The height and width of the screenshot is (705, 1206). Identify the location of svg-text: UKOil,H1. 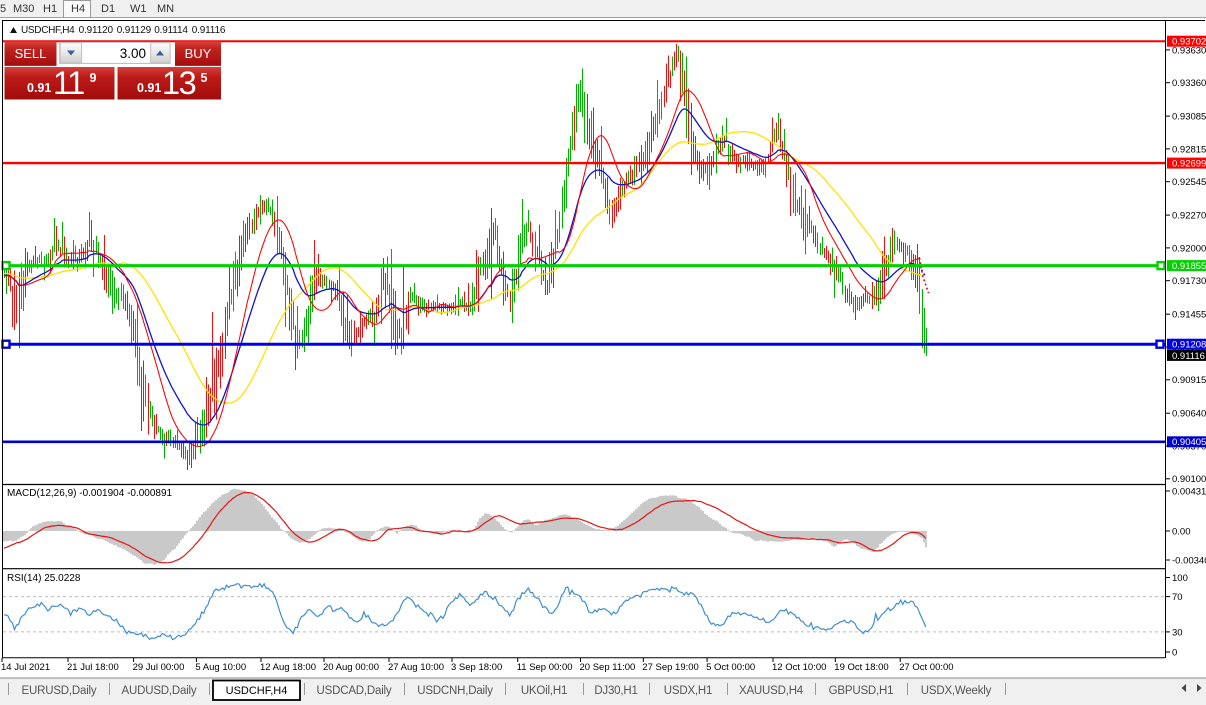
(544, 691).